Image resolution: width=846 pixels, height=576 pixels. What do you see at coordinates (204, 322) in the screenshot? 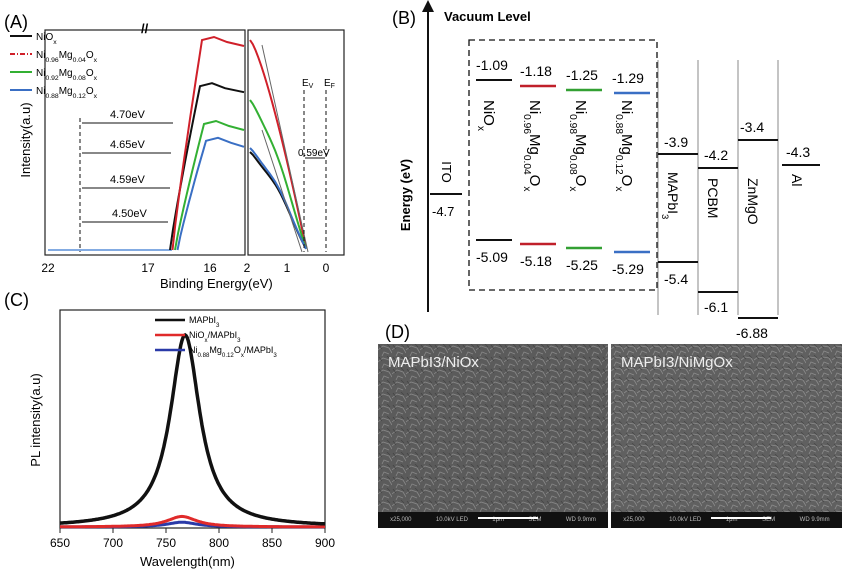
I see `pl-legend-1: MAPbI3` at bounding box center [204, 322].